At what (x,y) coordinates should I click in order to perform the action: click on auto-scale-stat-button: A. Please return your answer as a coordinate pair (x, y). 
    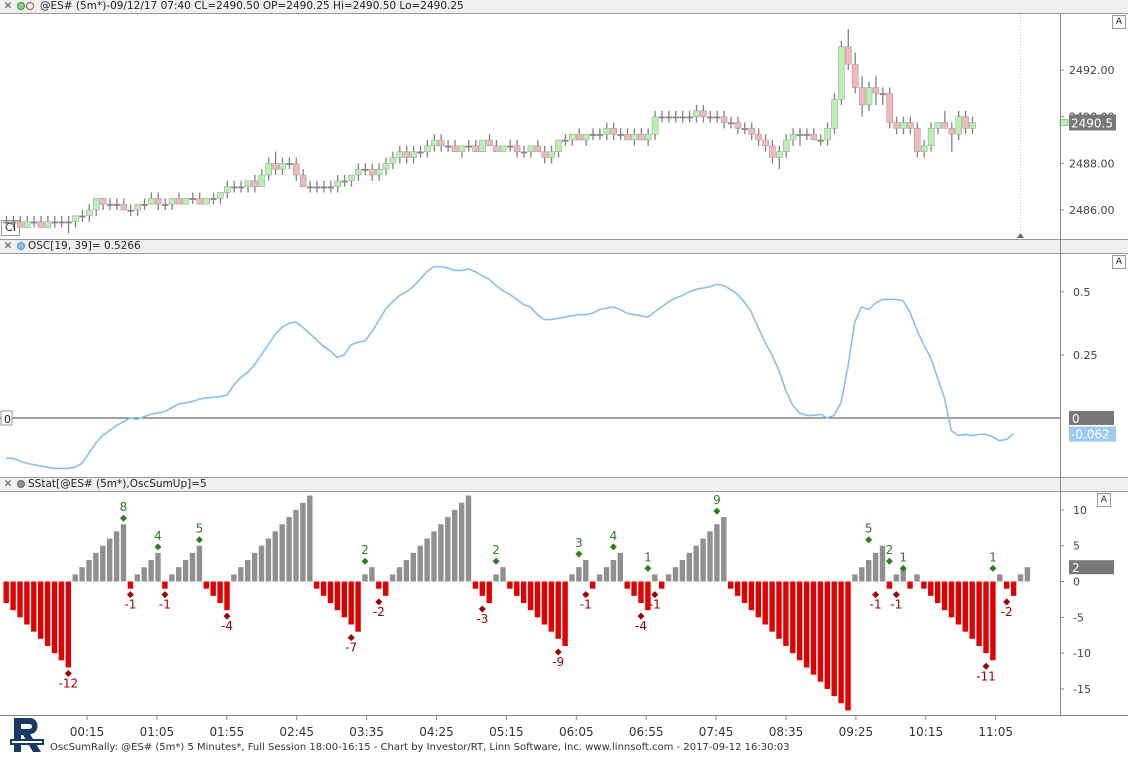
    Looking at the image, I should click on (1104, 500).